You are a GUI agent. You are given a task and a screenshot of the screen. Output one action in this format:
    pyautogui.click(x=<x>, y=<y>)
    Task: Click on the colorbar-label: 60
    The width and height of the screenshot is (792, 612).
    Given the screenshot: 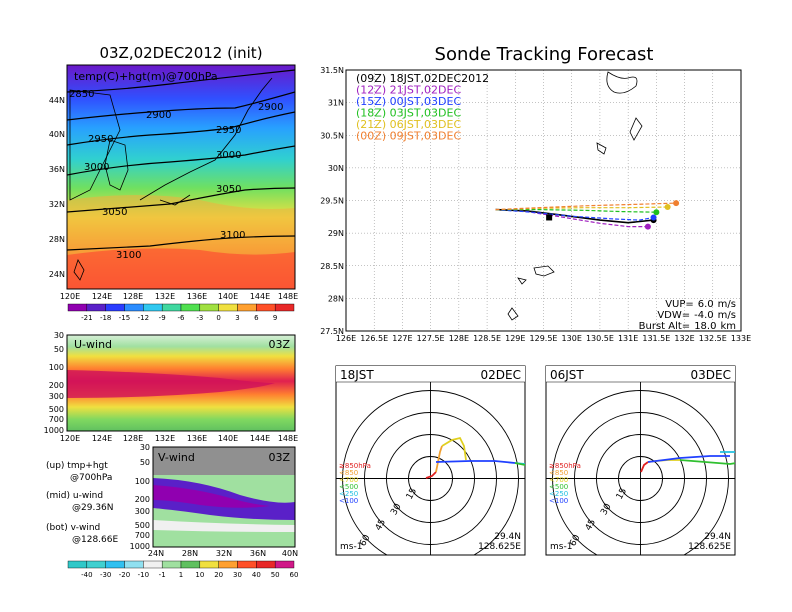 What is the action you would take?
    pyautogui.click(x=294, y=575)
    